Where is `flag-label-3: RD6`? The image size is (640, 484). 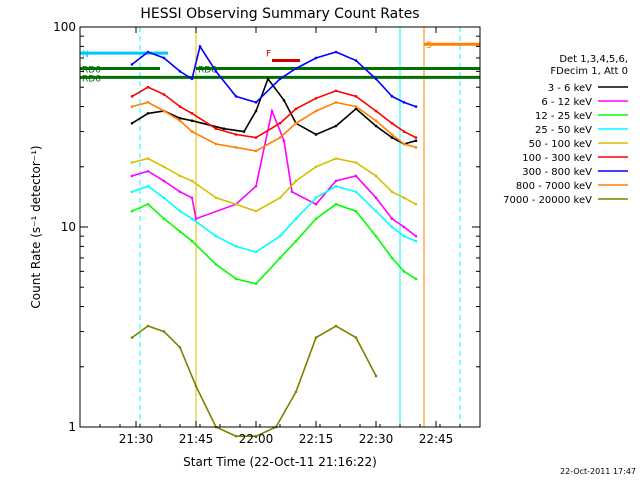 flag-label-3: RD6 is located at coordinates (91, 71).